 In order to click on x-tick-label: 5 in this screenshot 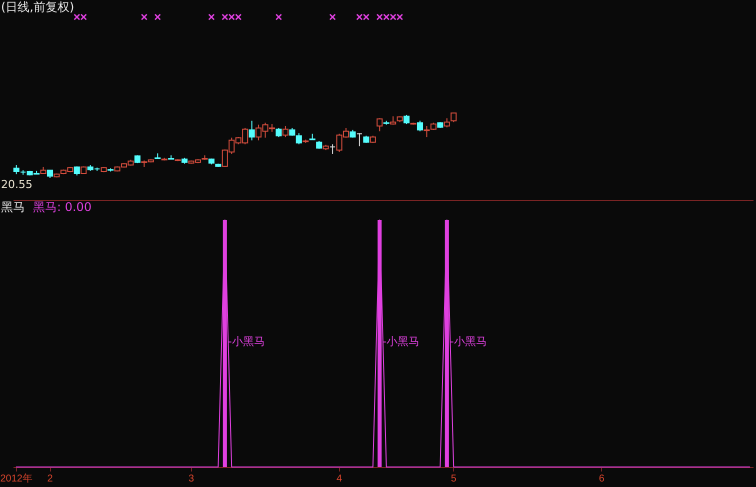, I will do `click(453, 479)`.